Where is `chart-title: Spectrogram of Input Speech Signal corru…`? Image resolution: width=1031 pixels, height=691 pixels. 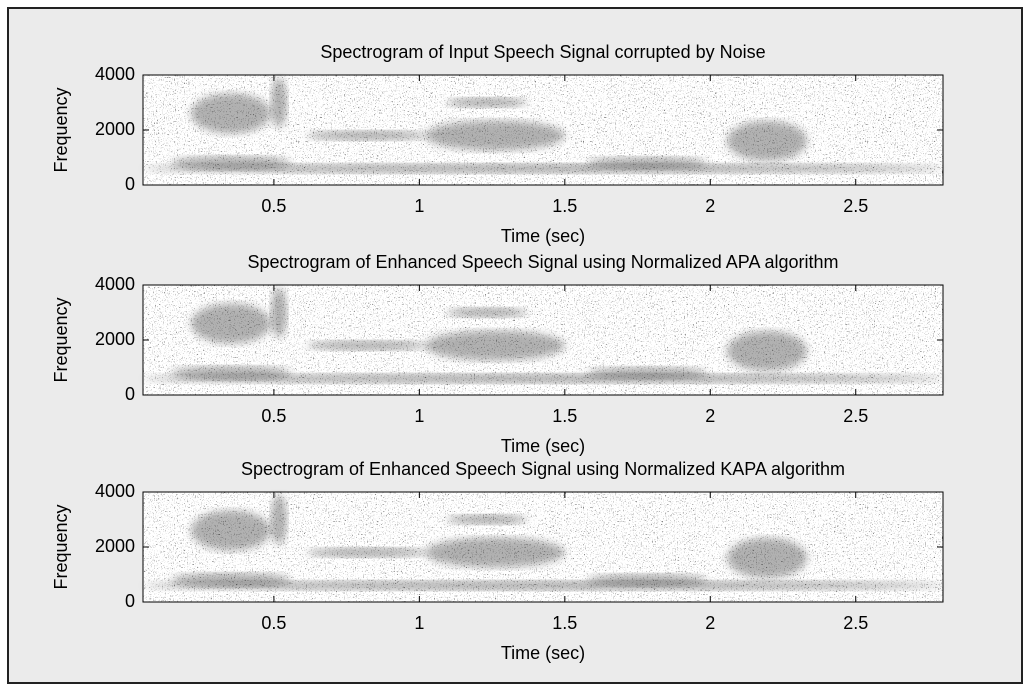 chart-title: Spectrogram of Input Speech Signal corru… is located at coordinates (542, 52).